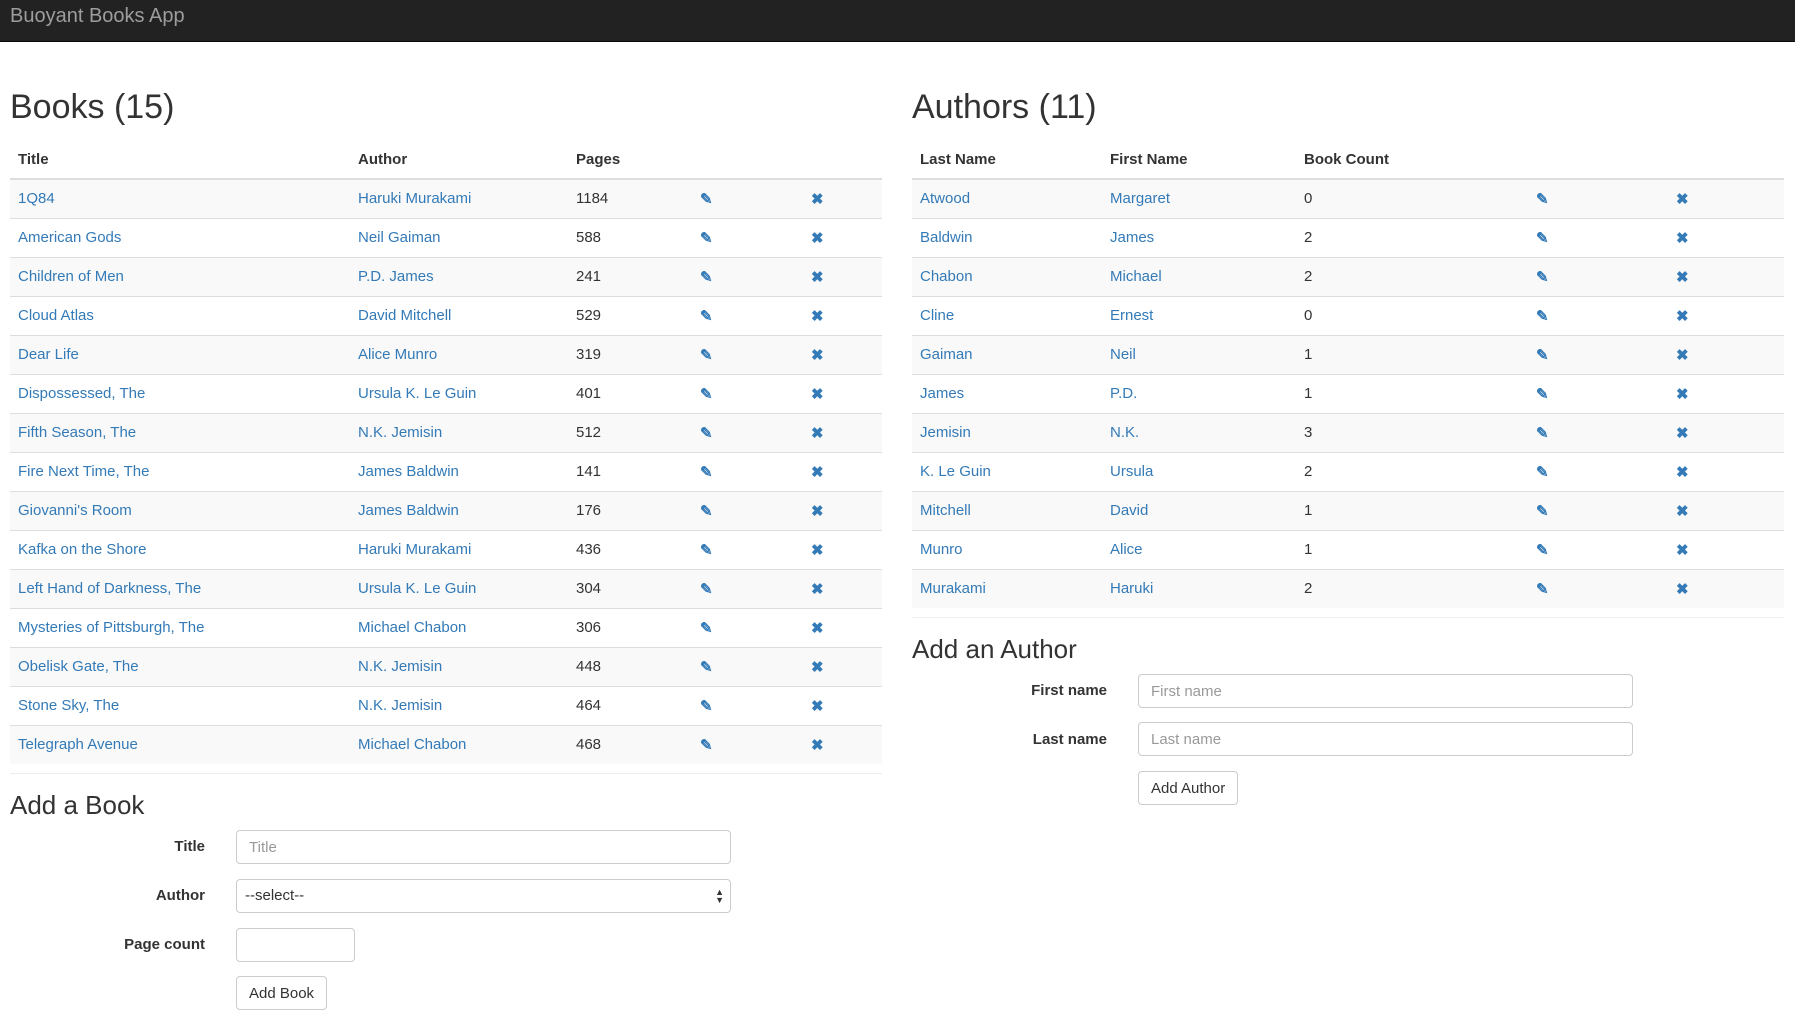 Image resolution: width=1795 pixels, height=1024 pixels. Describe the element at coordinates (946, 237) in the screenshot. I see `last-link: Baldwin` at that location.